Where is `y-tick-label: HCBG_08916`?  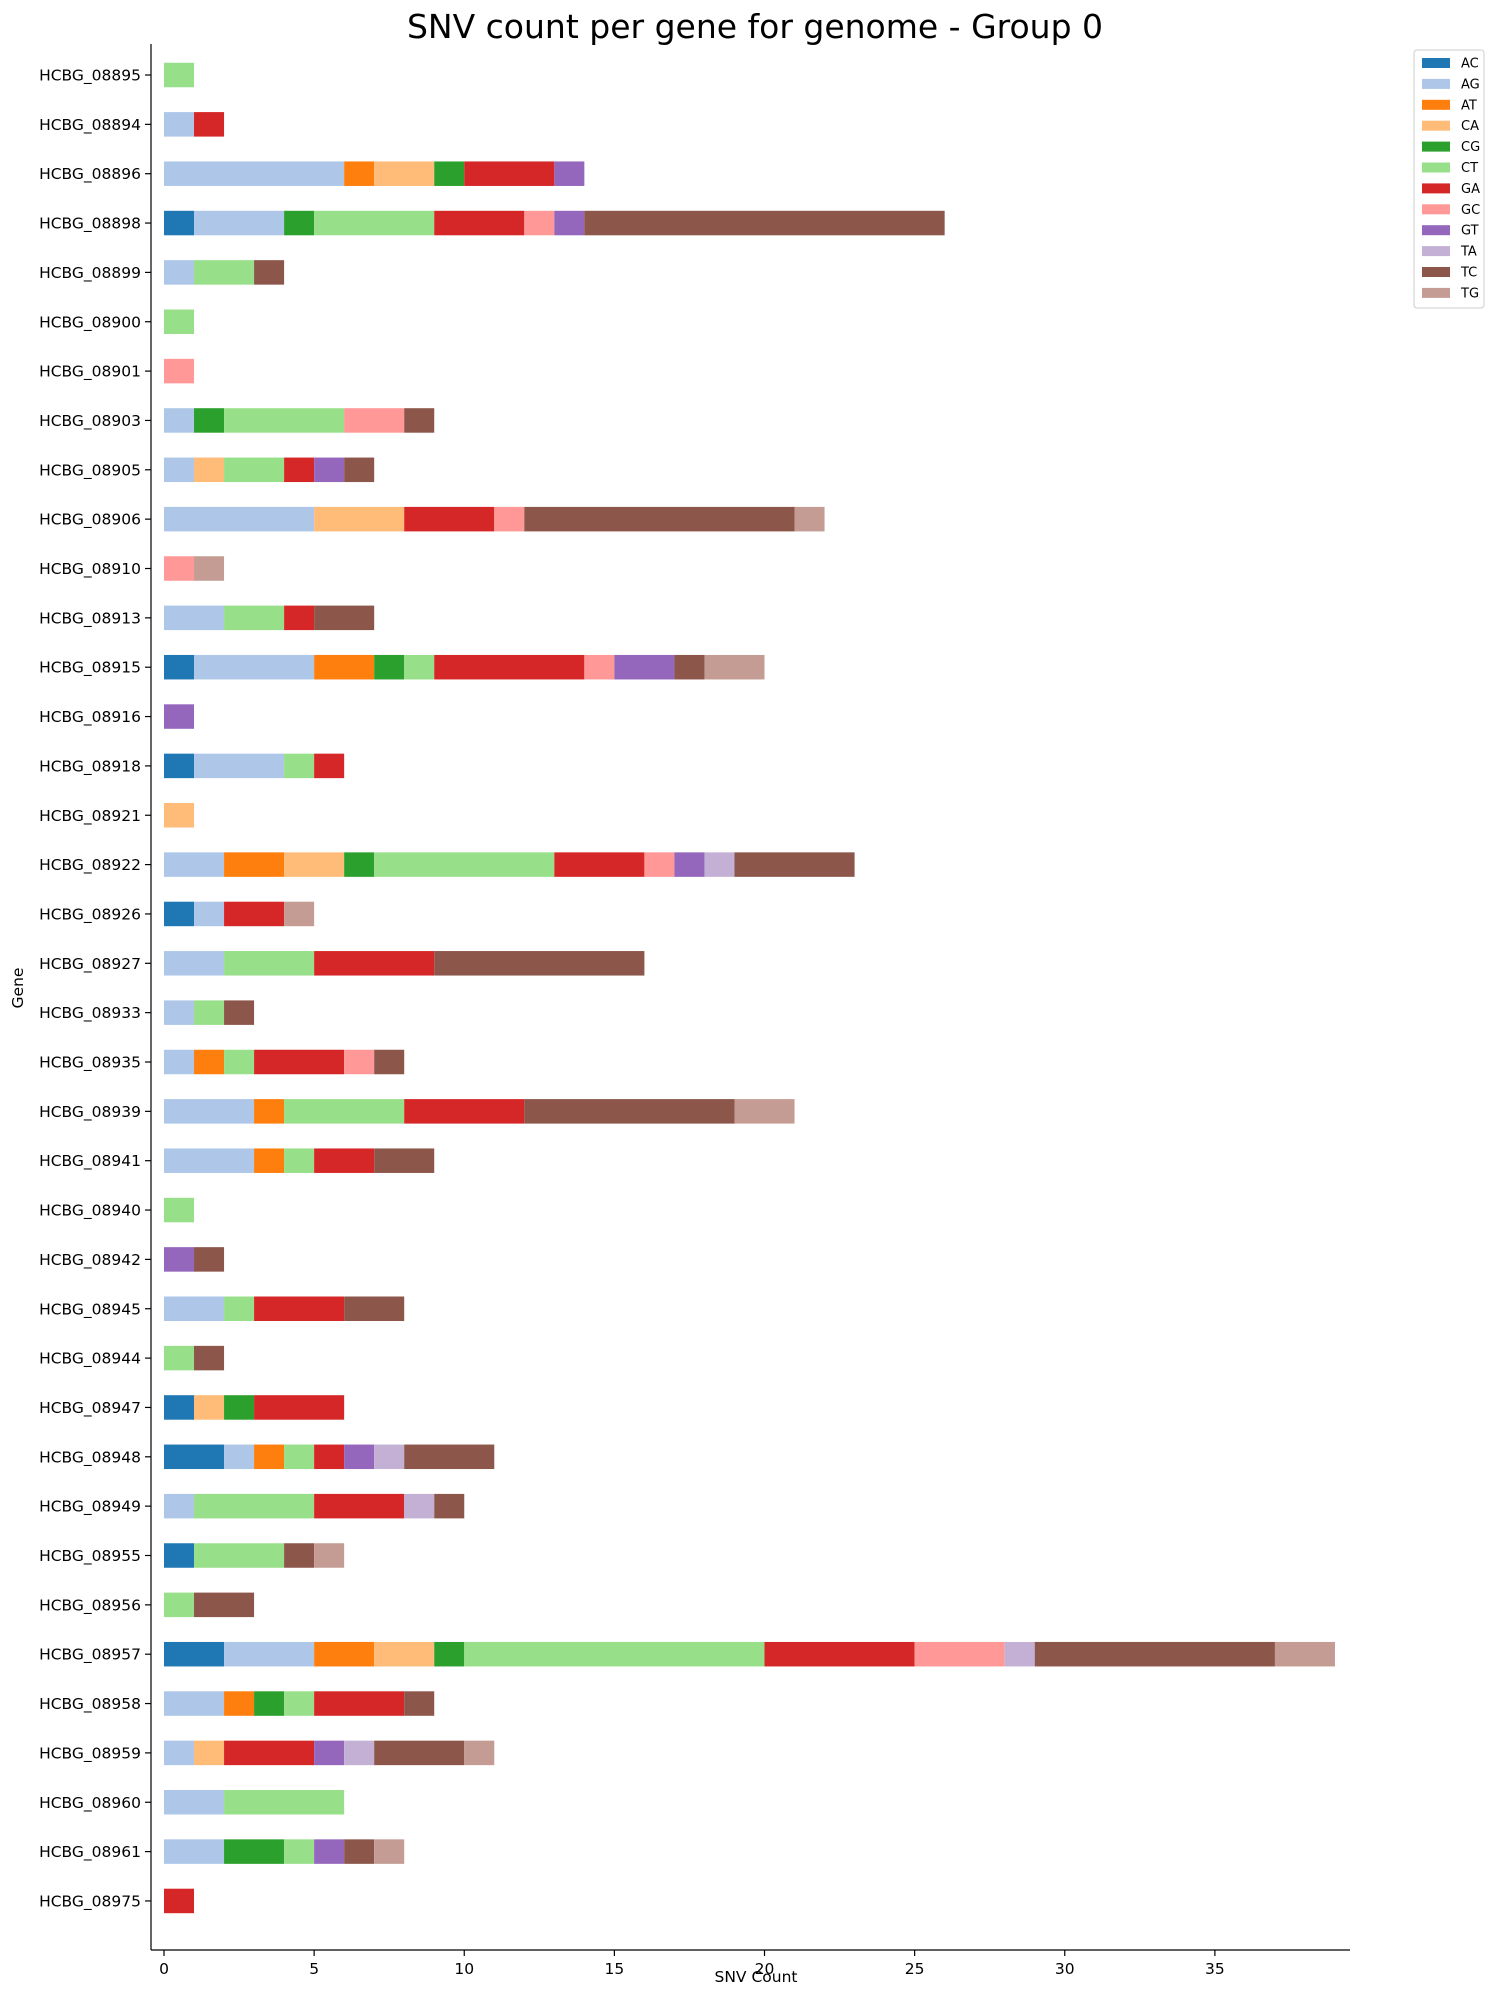
y-tick-label: HCBG_08916 is located at coordinates (90, 717).